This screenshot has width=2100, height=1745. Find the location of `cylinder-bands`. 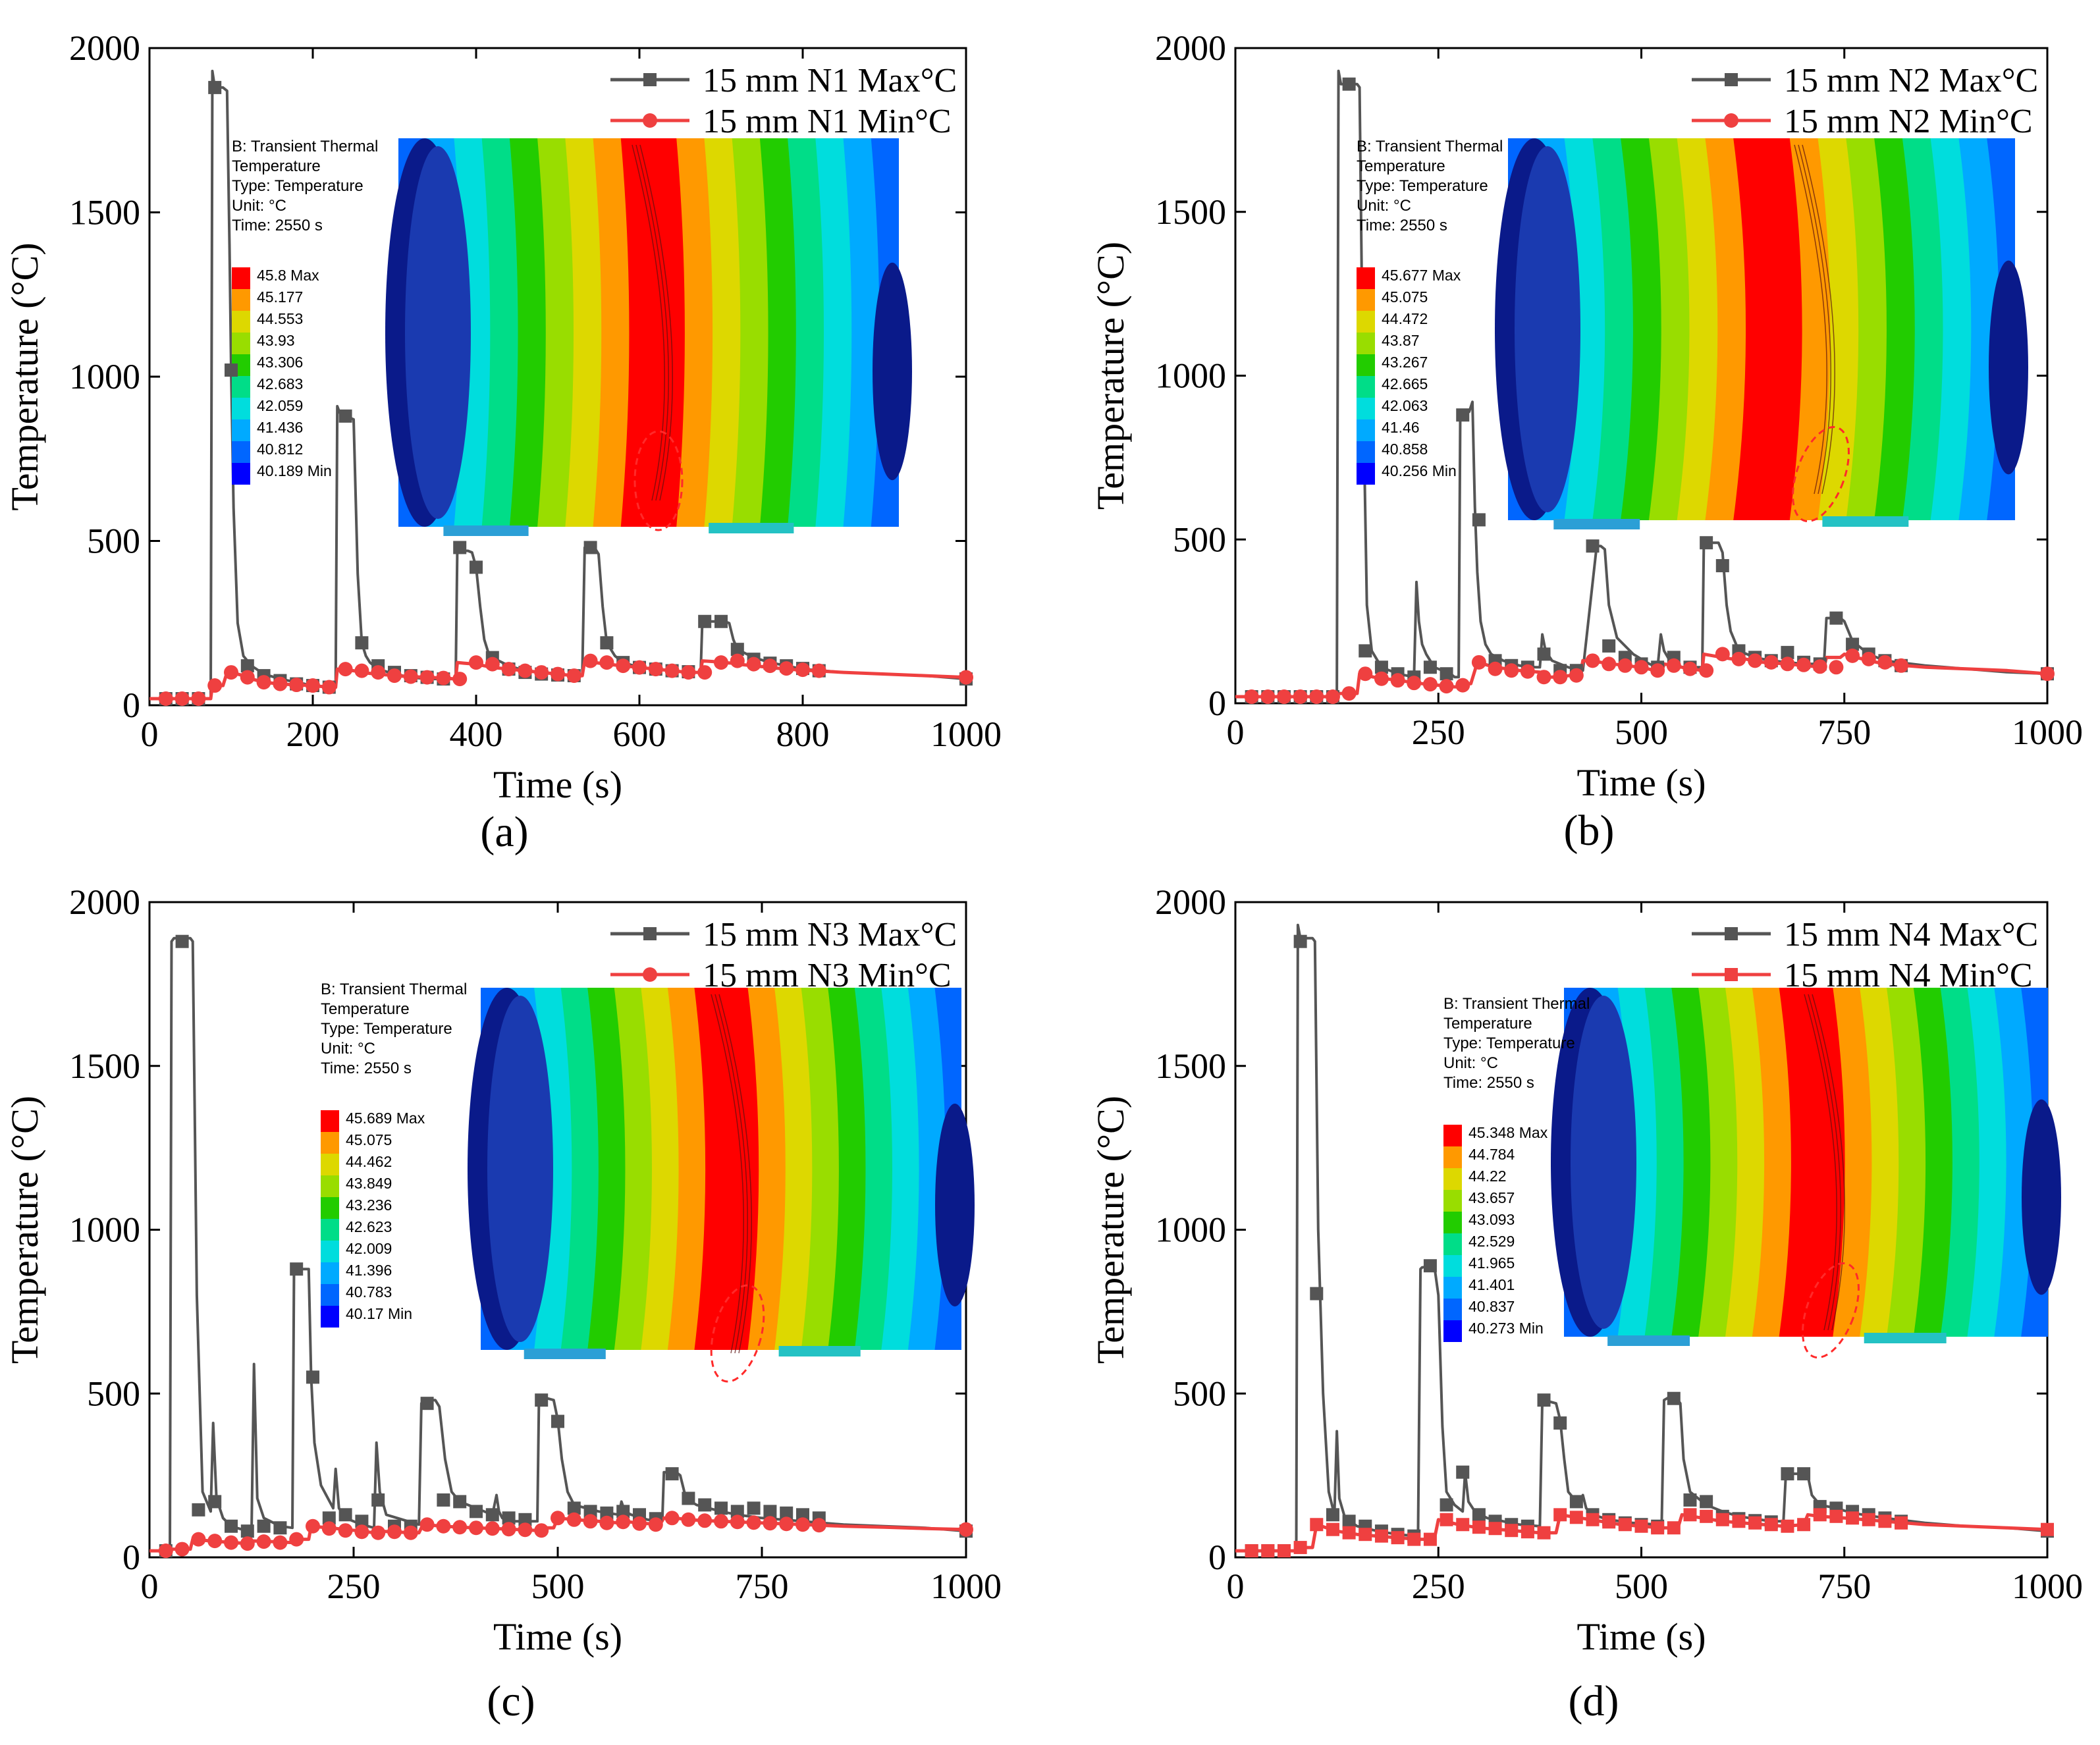

cylinder-bands is located at coordinates (1761, 329).